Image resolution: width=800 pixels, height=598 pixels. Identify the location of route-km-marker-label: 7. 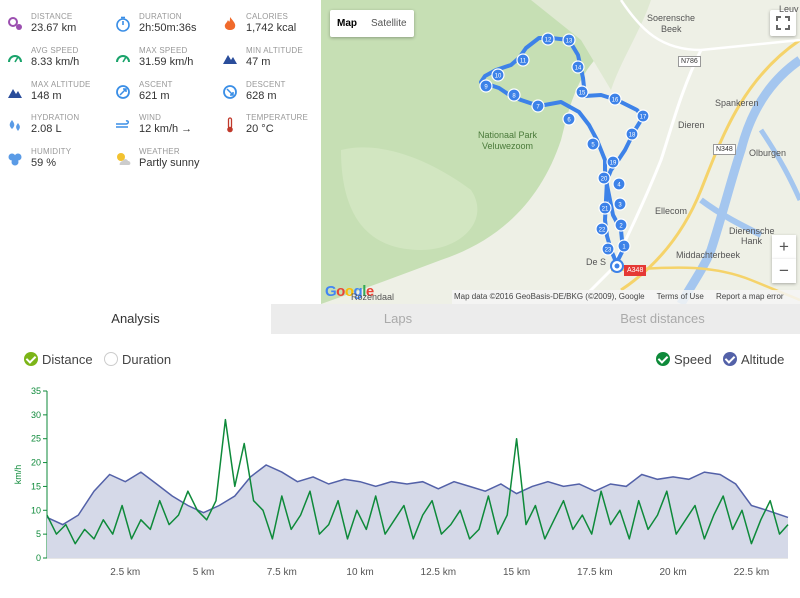
(538, 108).